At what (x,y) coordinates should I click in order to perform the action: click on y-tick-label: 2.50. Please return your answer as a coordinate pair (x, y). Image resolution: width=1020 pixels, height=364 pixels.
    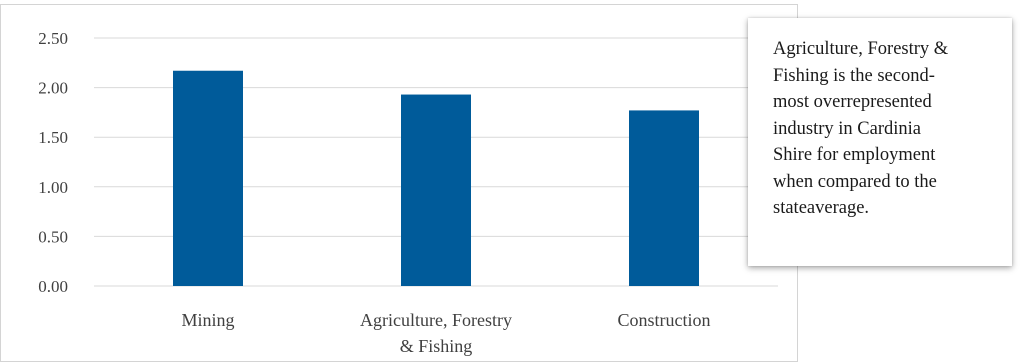
    Looking at the image, I should click on (53, 38).